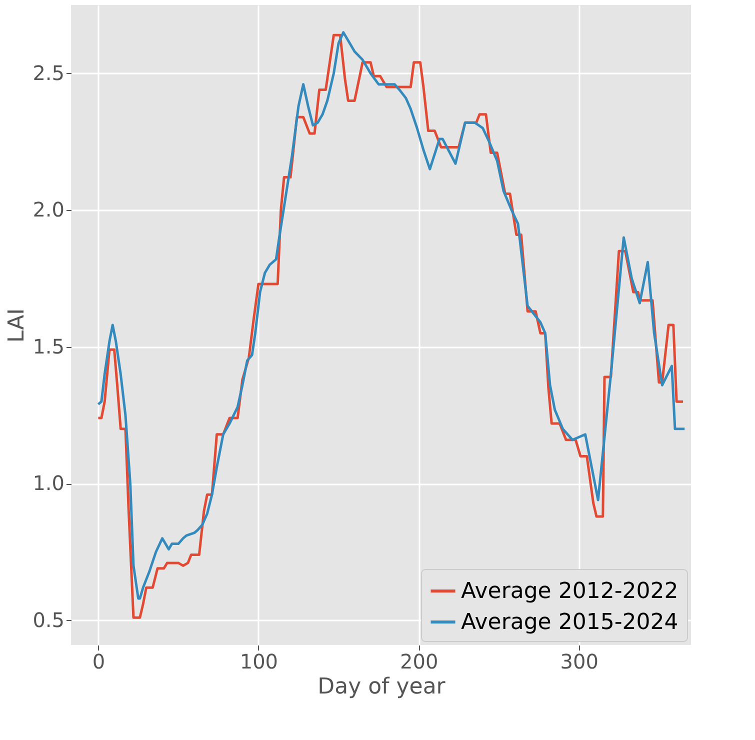 The width and height of the screenshot is (755, 740). Describe the element at coordinates (48, 483) in the screenshot. I see `y-tick-label: 1.0` at that location.